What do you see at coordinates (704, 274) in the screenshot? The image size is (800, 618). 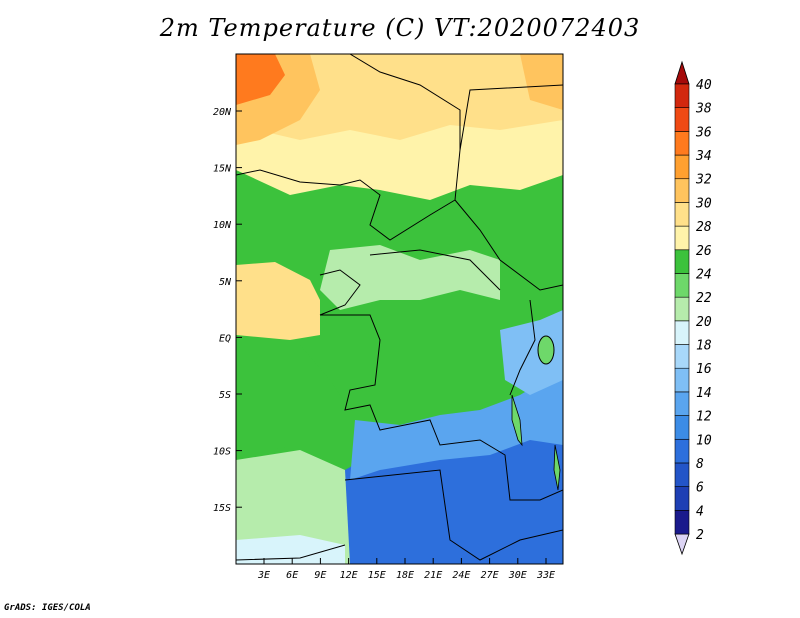 I see `colorbar-label: 24` at bounding box center [704, 274].